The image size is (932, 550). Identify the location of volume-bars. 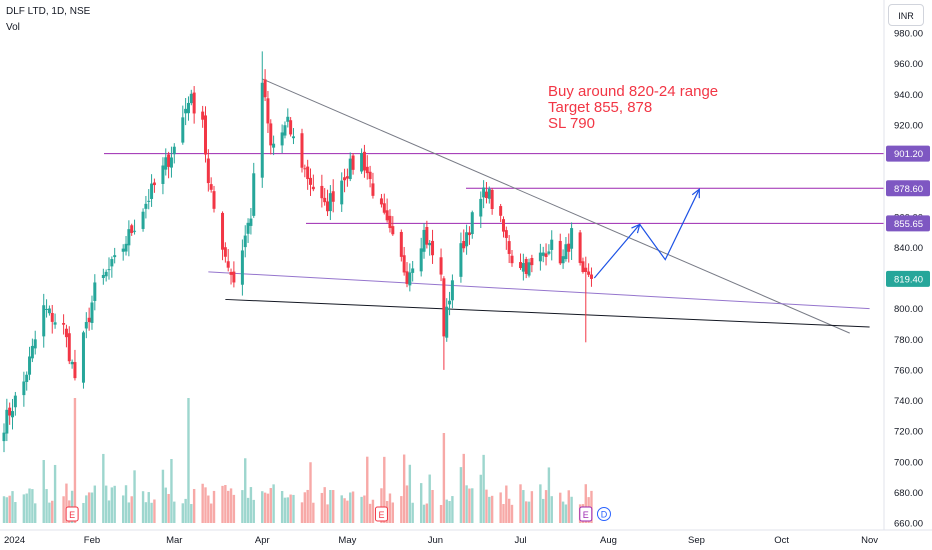
(297, 460).